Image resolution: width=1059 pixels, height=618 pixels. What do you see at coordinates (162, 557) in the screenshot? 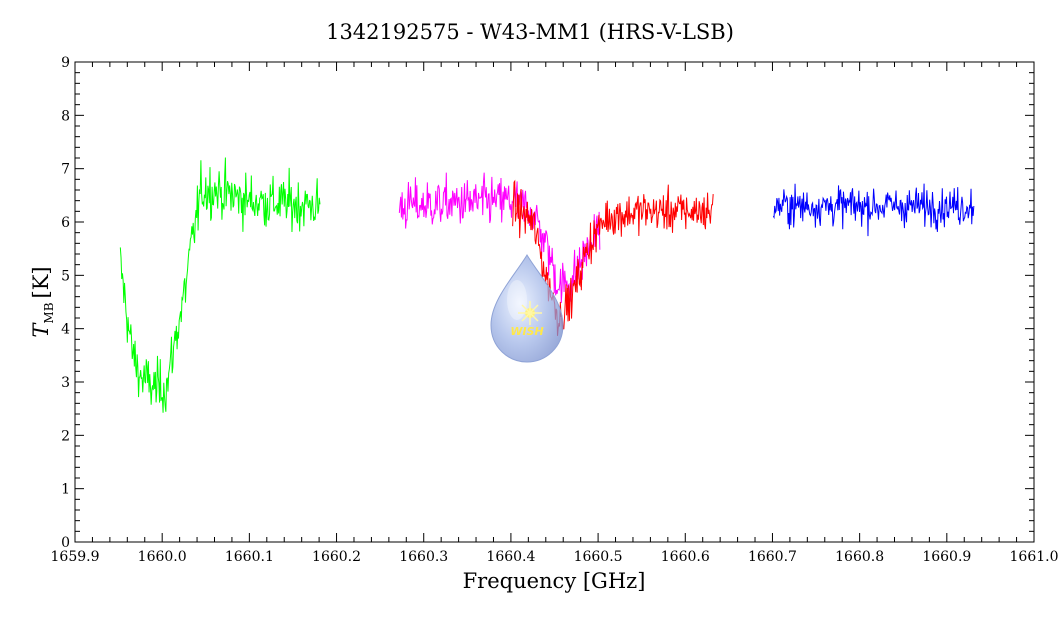
I see `x-tick-label: 1660.0` at bounding box center [162, 557].